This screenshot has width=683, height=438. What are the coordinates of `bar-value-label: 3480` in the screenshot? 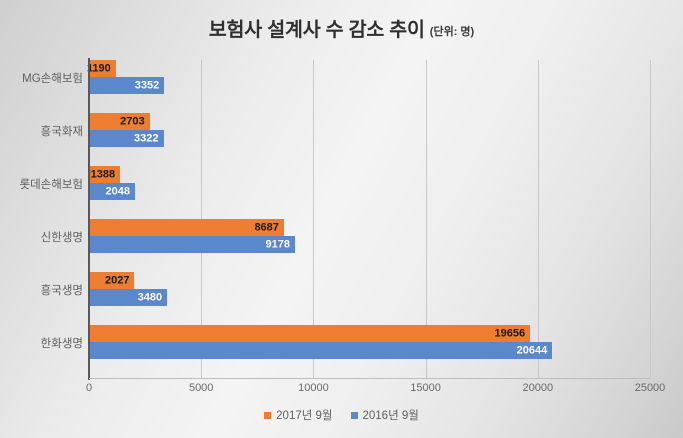 It's located at (150, 297).